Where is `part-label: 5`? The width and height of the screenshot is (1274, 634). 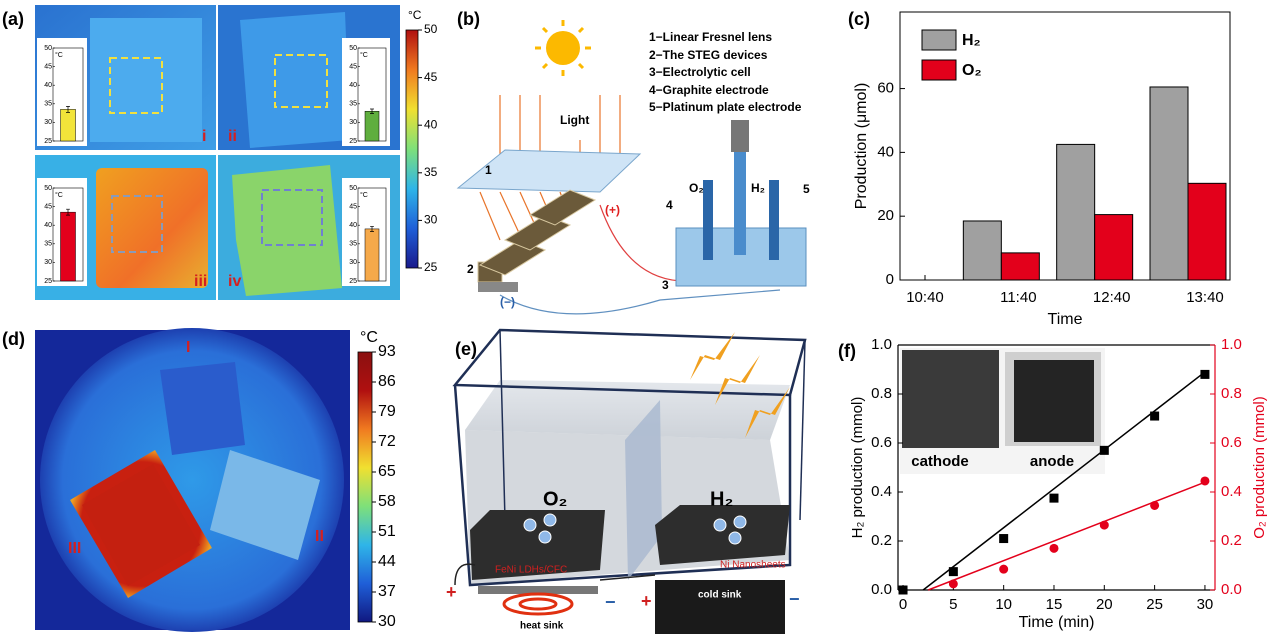 part-label: 5 is located at coordinates (806, 189).